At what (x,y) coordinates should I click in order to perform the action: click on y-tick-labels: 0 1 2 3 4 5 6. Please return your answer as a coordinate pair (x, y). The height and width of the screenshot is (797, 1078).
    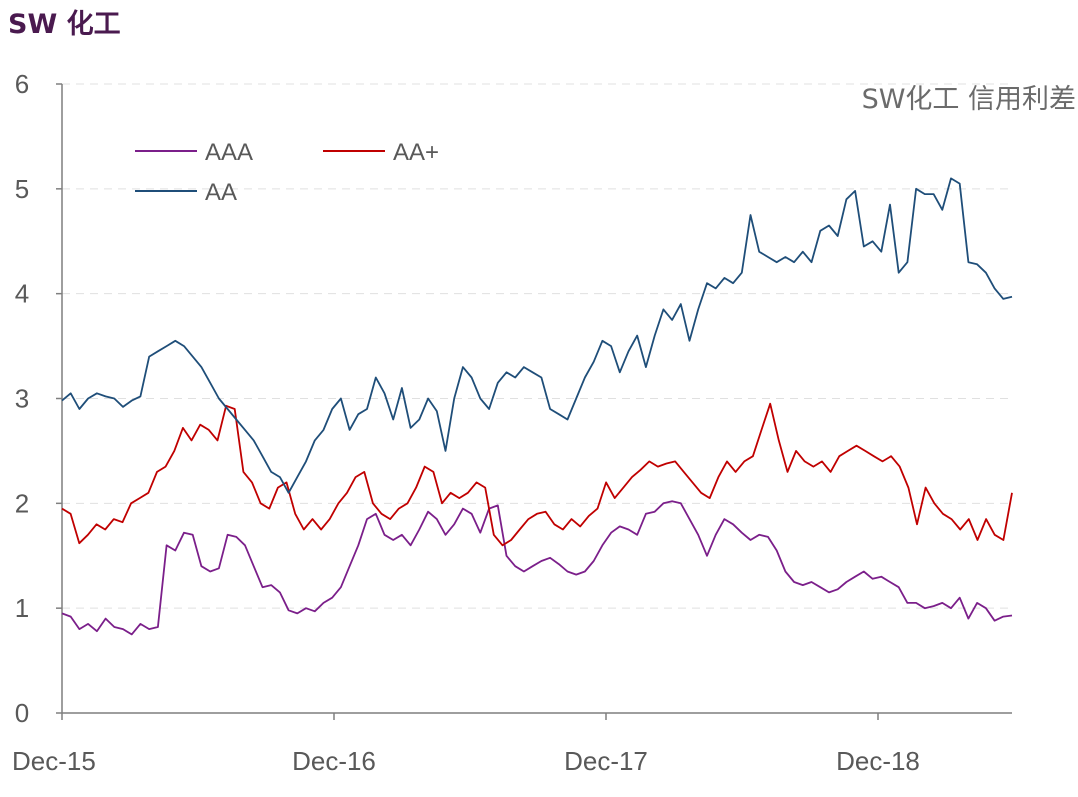
    Looking at the image, I should click on (22, 398).